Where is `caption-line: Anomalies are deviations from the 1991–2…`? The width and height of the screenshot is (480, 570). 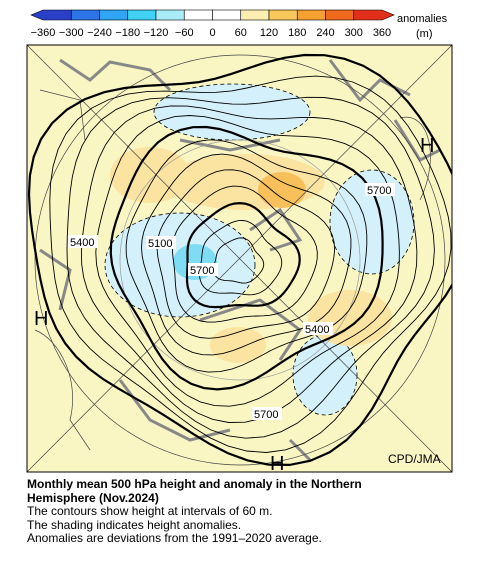 caption-line: Anomalies are deviations from the 1991–2… is located at coordinates (174, 538).